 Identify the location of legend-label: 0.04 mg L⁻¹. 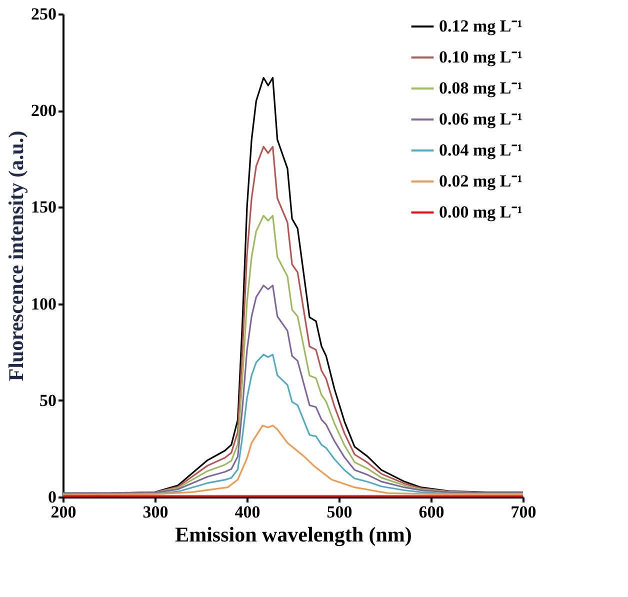
(480, 150).